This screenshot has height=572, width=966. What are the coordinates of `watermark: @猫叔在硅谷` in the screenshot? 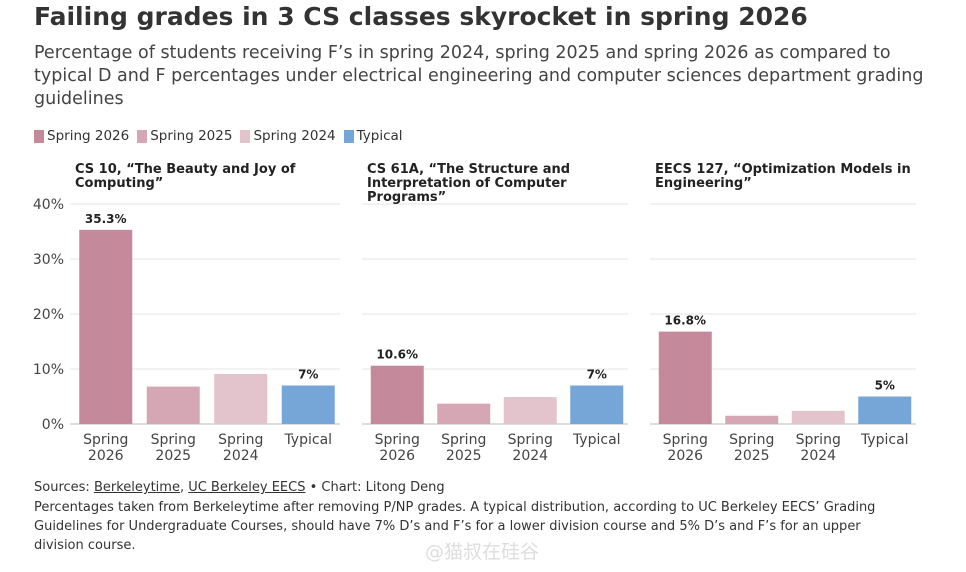 It's located at (482, 552).